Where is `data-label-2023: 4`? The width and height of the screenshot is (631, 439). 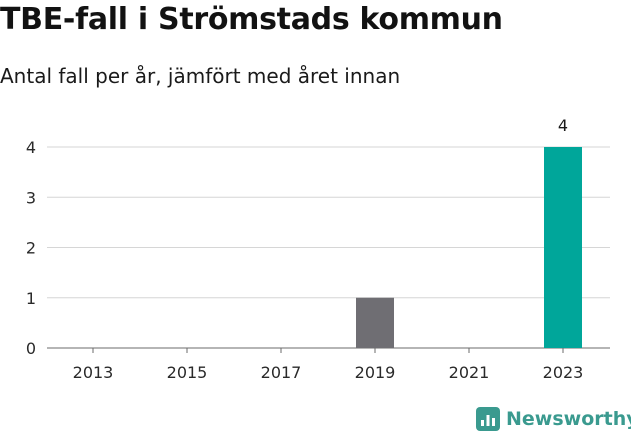
data-label-2023: 4 is located at coordinates (563, 125).